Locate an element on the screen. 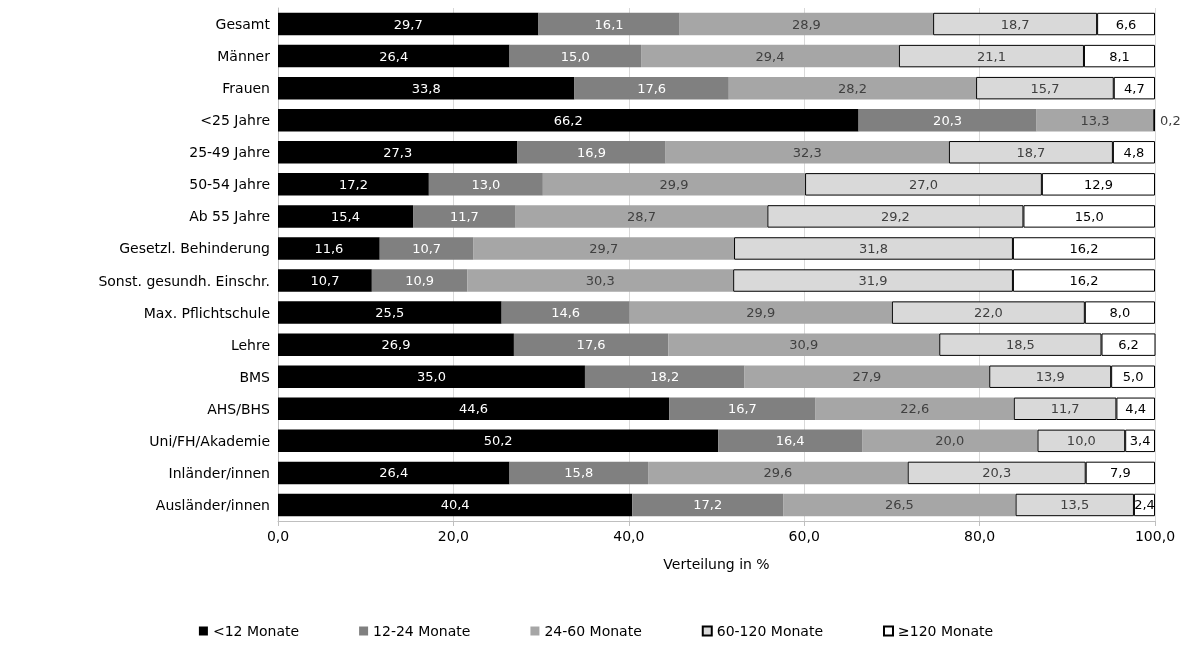  data-label: 3,4 is located at coordinates (1140, 441).